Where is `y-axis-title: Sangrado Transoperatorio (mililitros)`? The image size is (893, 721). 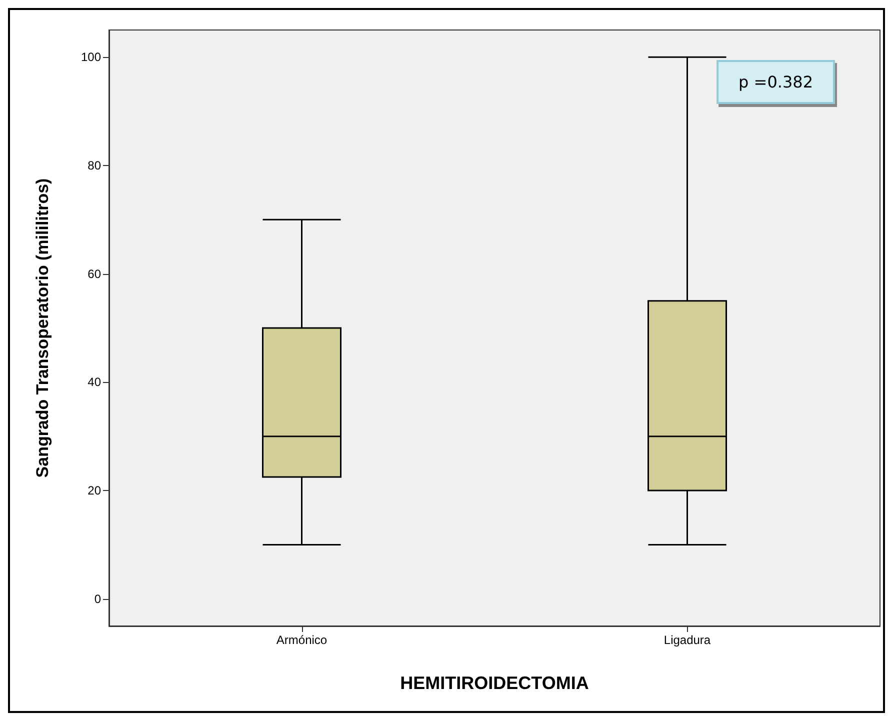 y-axis-title: Sangrado Transoperatorio (mililitros) is located at coordinates (42, 328).